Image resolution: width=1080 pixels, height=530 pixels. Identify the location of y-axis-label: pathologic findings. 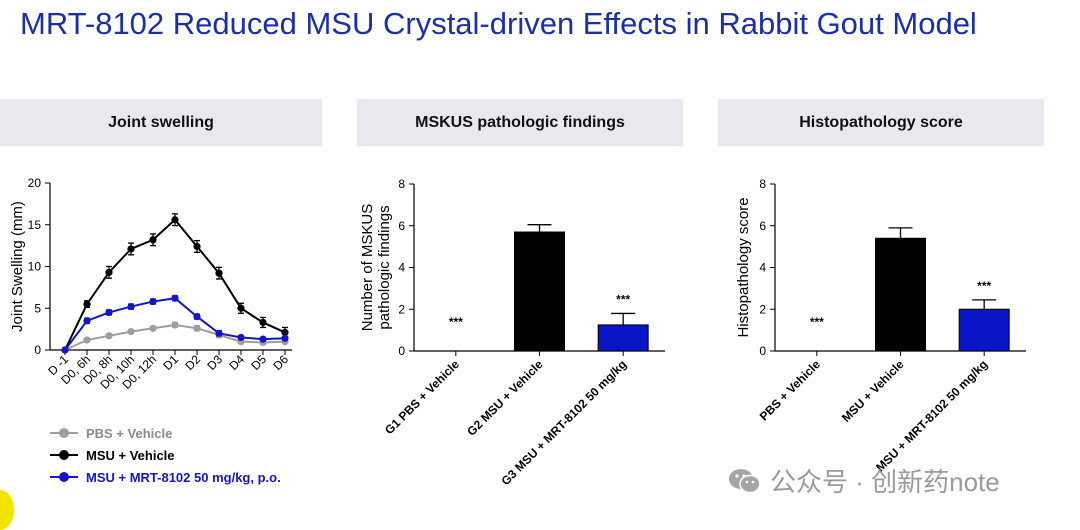
(384, 267).